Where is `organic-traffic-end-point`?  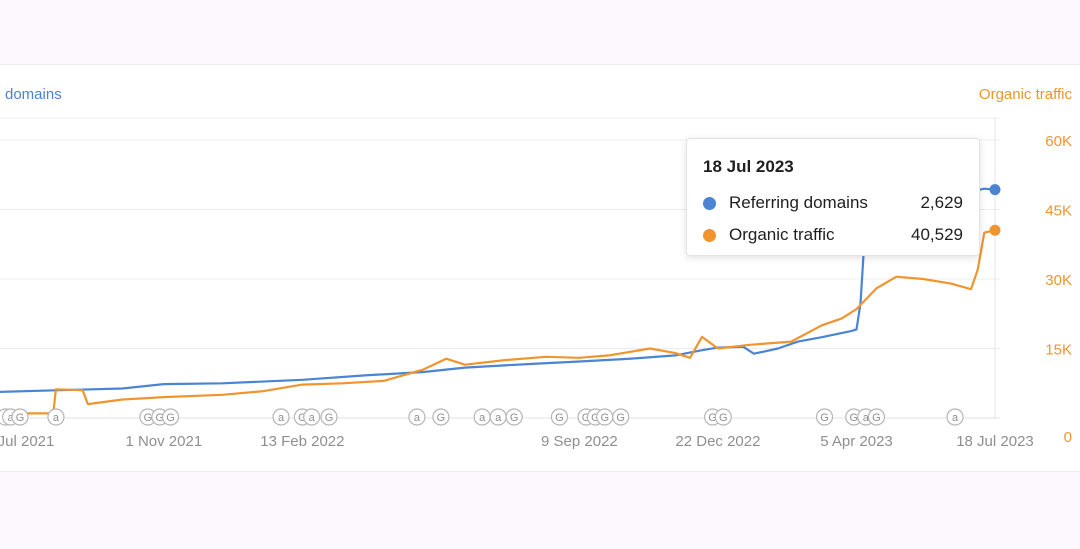
organic-traffic-end-point is located at coordinates (995, 230).